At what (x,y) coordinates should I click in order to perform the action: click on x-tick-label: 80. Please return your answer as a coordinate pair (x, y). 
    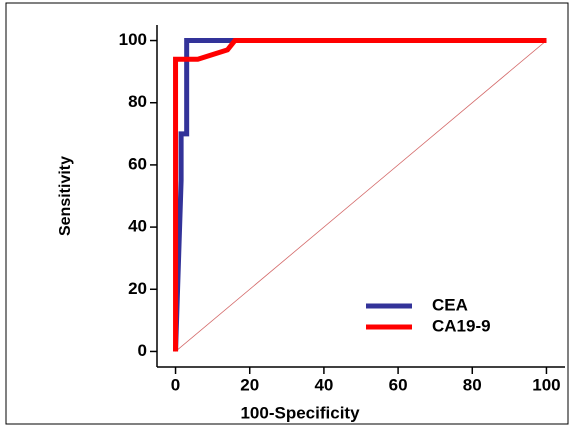
    Looking at the image, I should click on (472, 384).